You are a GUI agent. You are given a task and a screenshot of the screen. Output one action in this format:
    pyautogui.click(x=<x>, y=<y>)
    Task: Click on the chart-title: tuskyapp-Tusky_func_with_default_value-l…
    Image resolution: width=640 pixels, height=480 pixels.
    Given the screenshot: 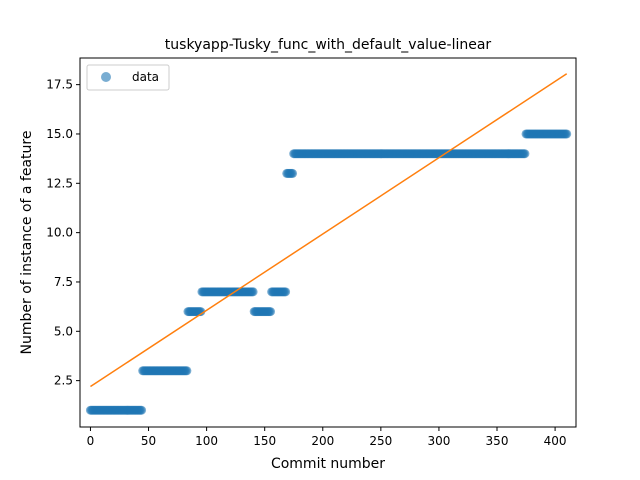 What is the action you would take?
    pyautogui.click(x=328, y=45)
    